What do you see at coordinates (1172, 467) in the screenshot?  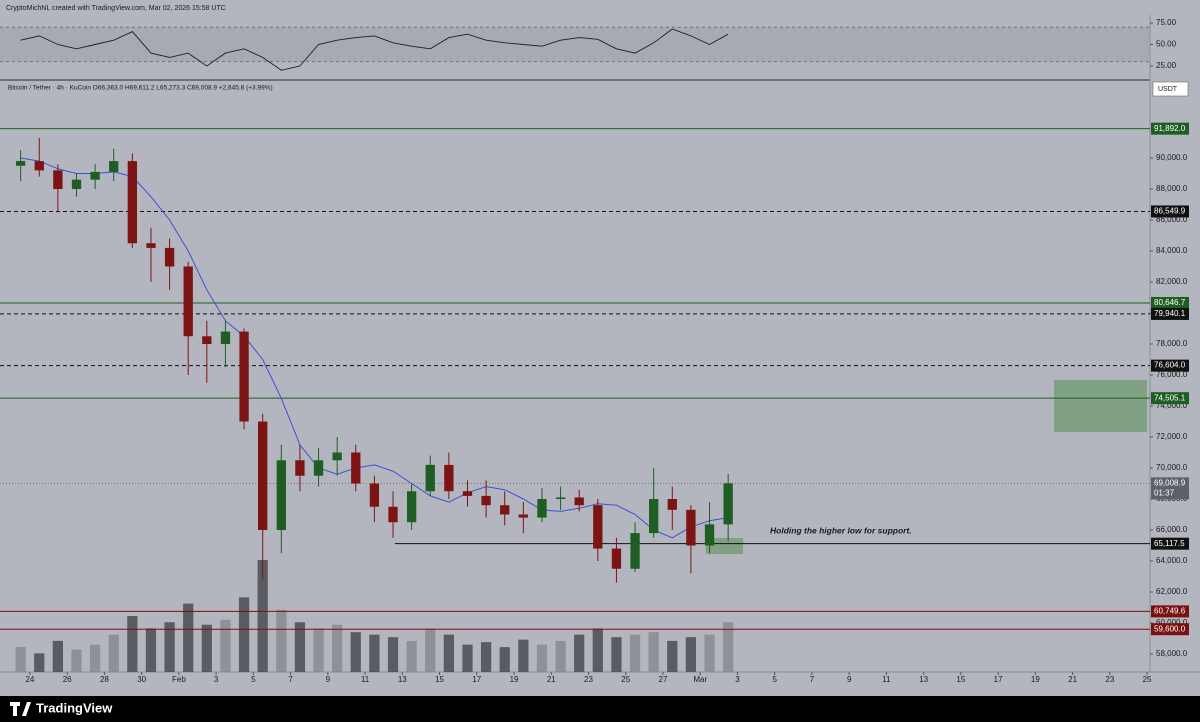 I see `y-tick-label: 70,000.0` at bounding box center [1172, 467].